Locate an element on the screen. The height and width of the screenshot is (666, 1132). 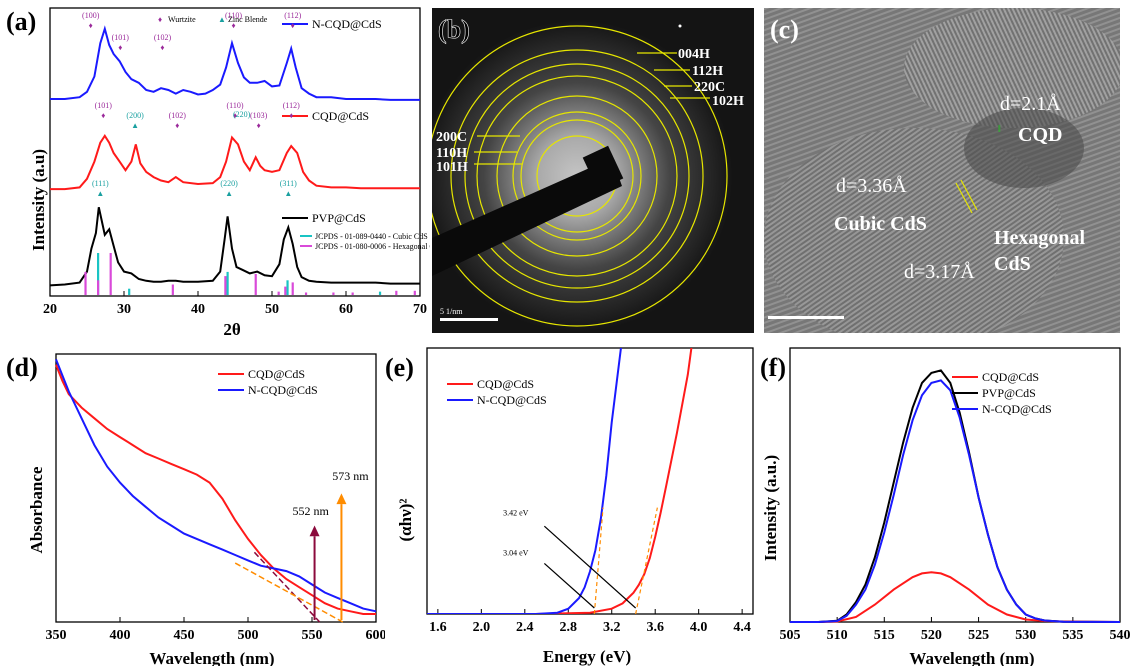
saed-label-102h: 102H is located at coordinates (728, 101).